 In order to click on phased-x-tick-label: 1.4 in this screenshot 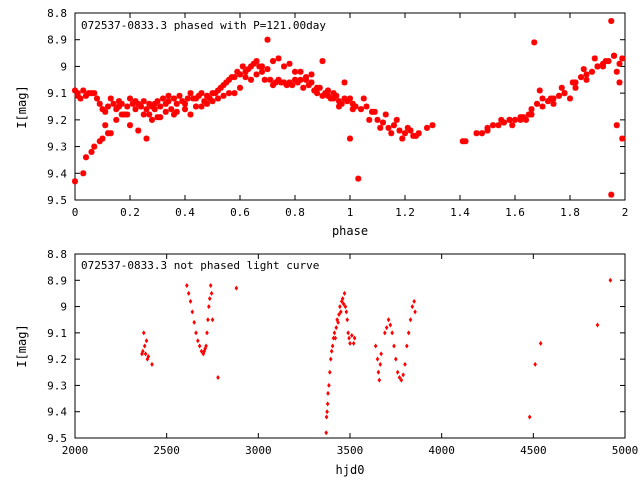, I will do `click(460, 212)`.